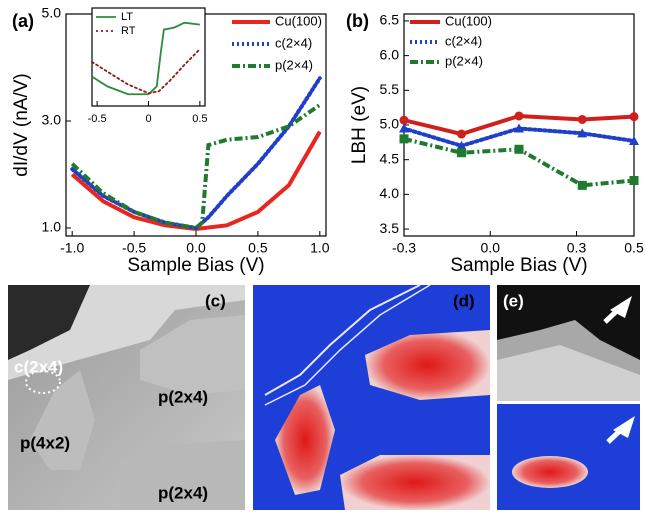 Image resolution: width=646 pixels, height=517 pixels. Describe the element at coordinates (568, 397) in the screenshot. I see `stm-image-e` at that location.